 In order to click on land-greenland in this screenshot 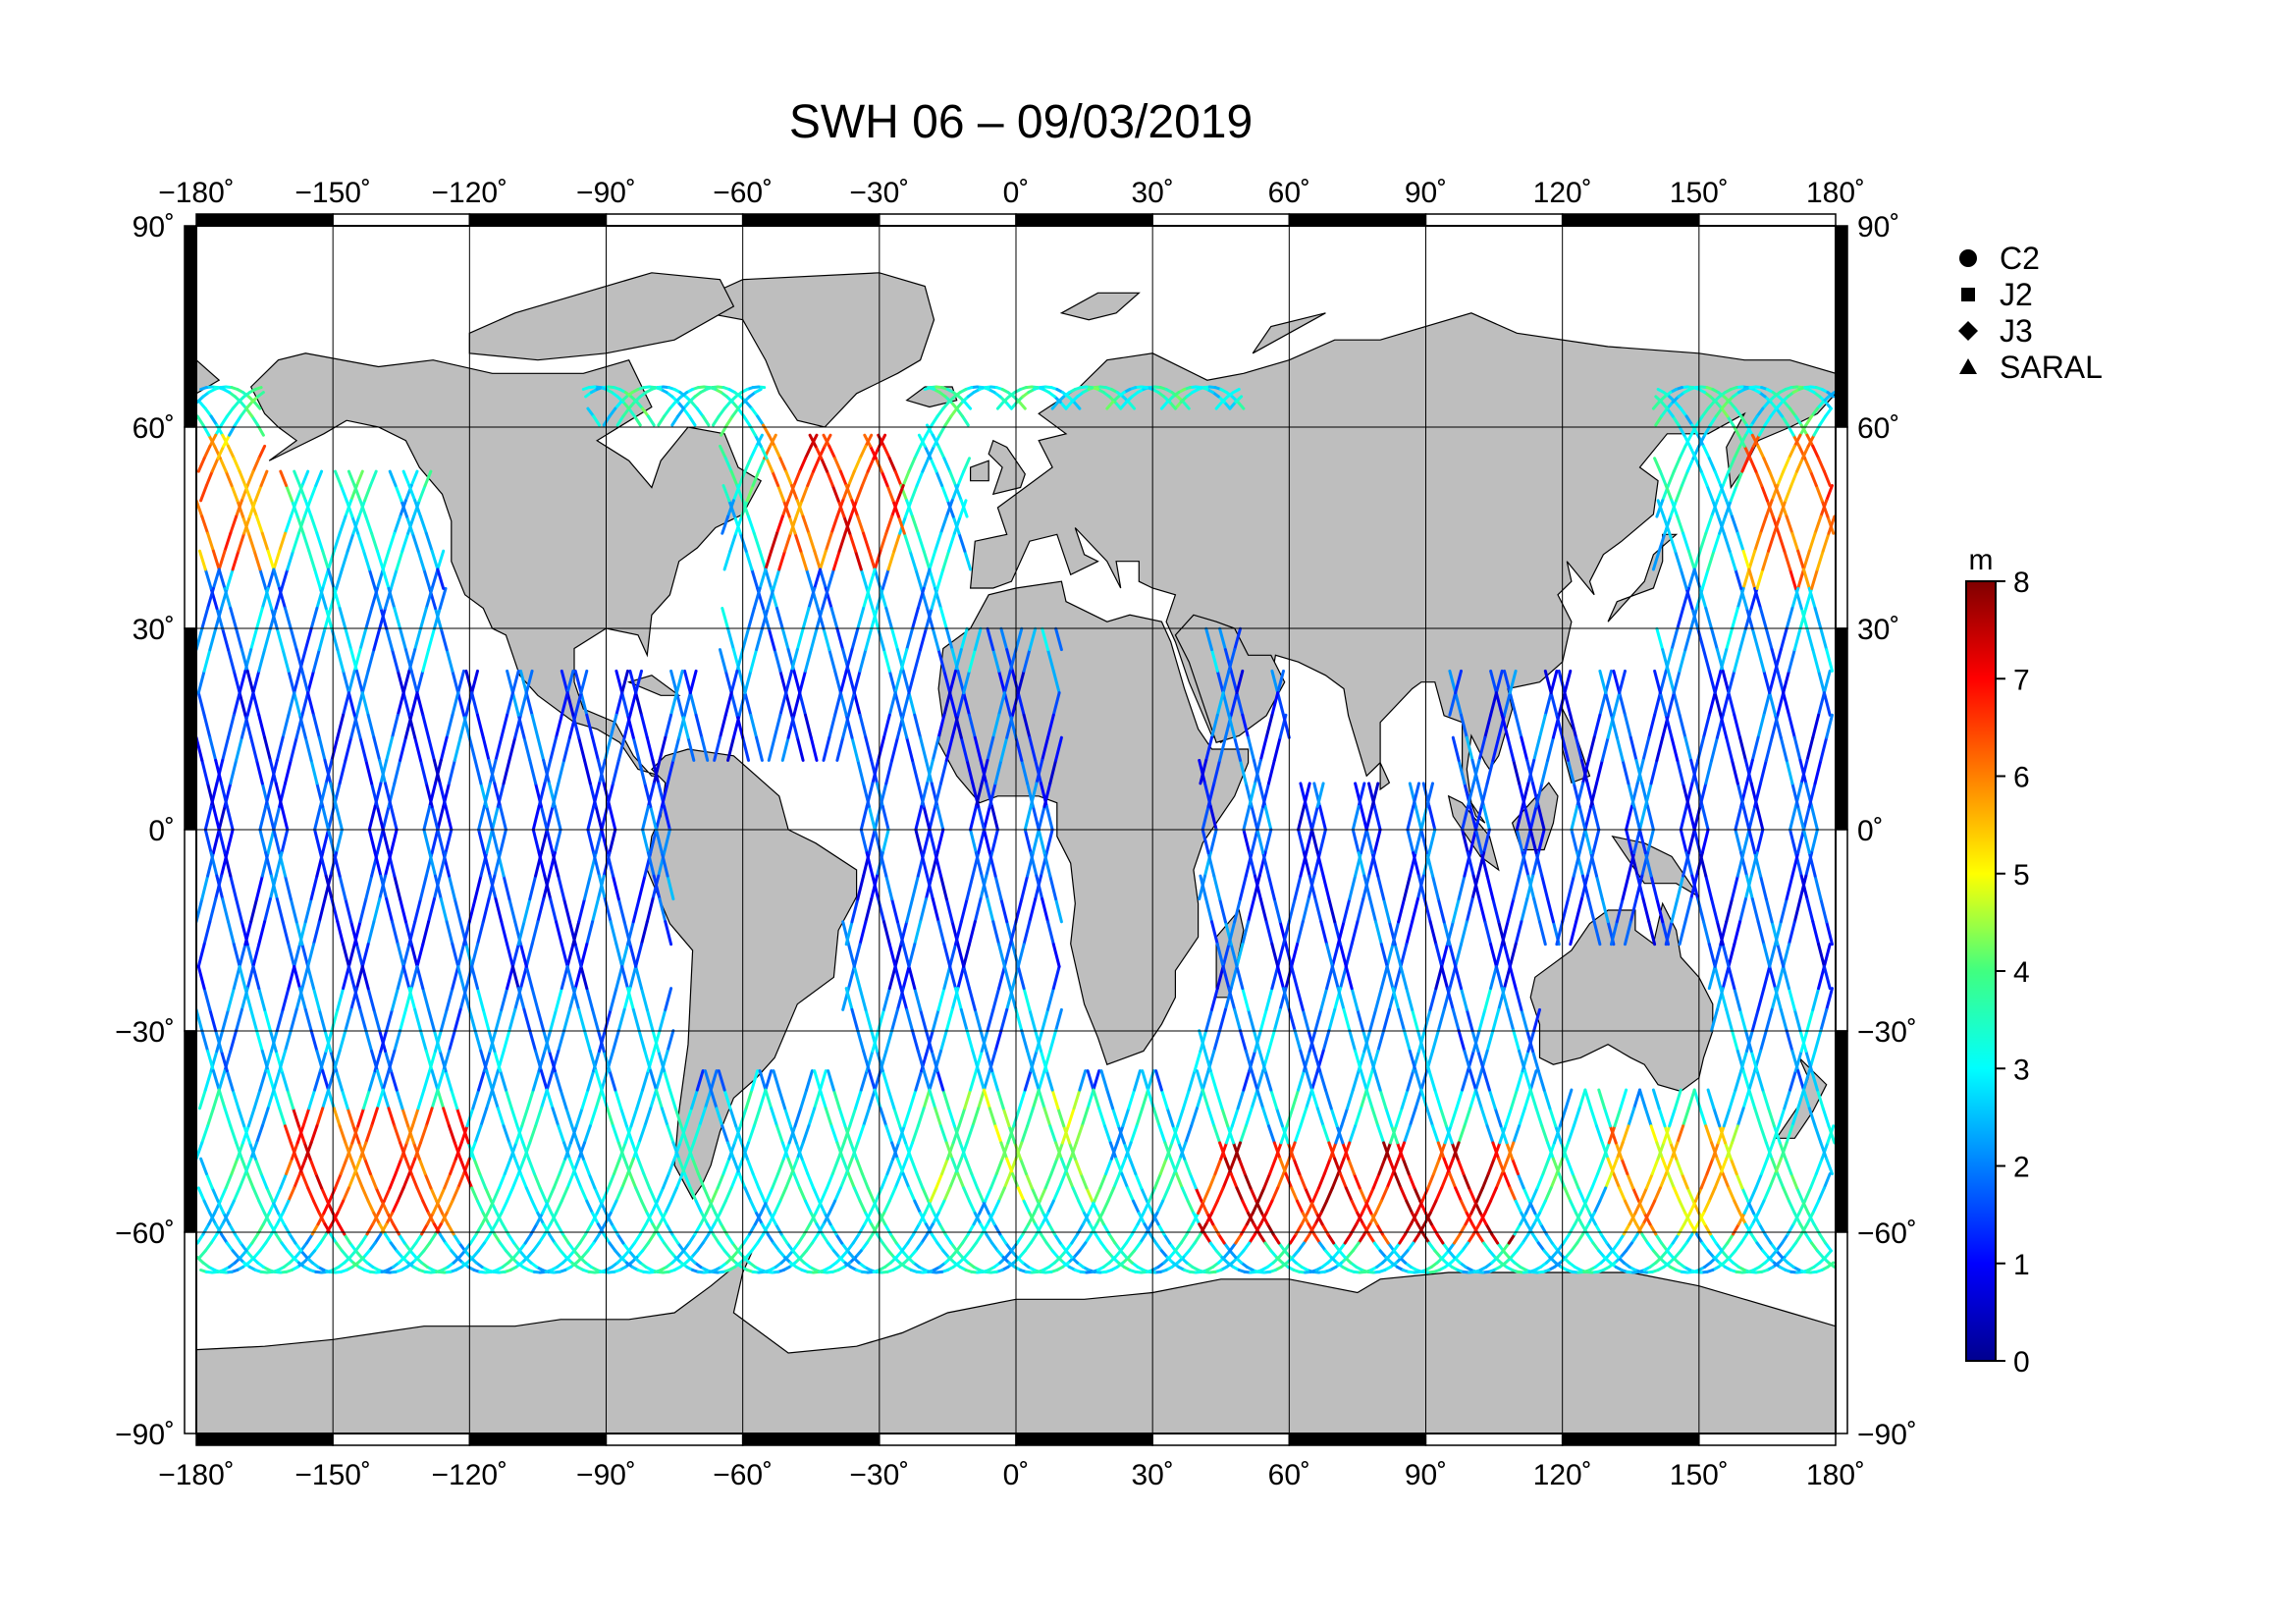, I will do `click(808, 350)`.